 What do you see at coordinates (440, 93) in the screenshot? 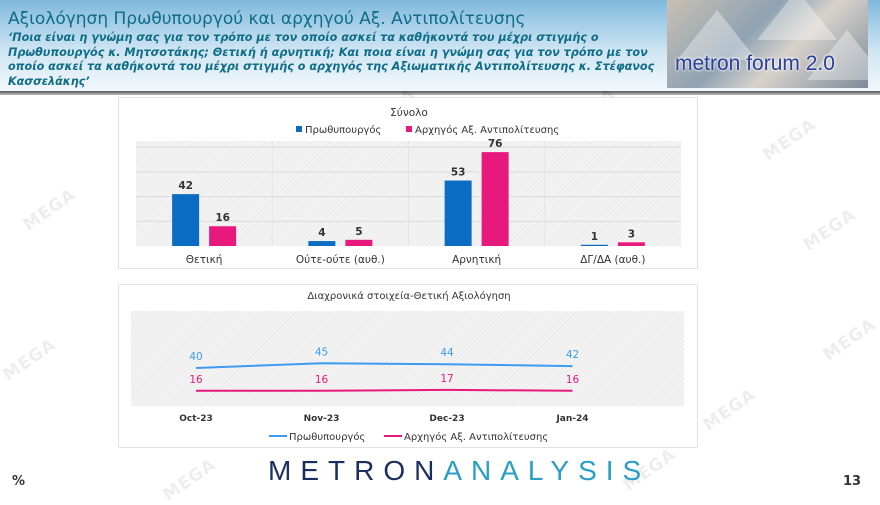
I see `header-divider` at bounding box center [440, 93].